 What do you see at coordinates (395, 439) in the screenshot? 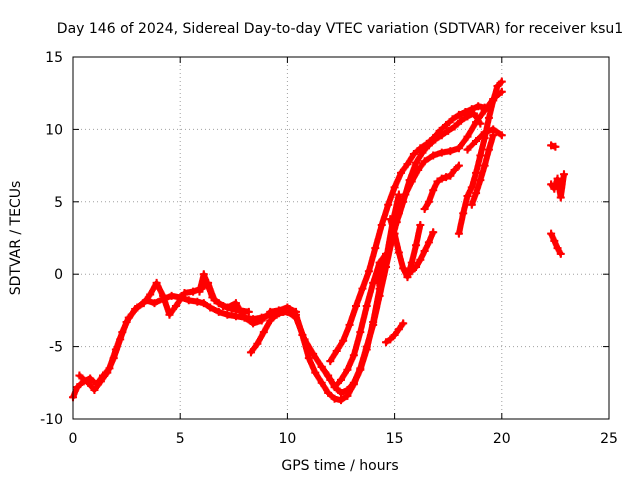
I see `x-tick-label: 15` at bounding box center [395, 439].